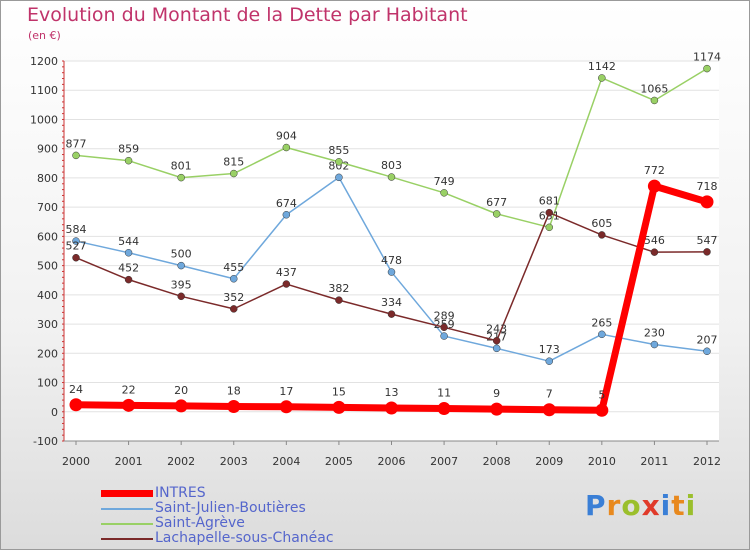 Image resolution: width=750 pixels, height=550 pixels. What do you see at coordinates (181, 284) in the screenshot?
I see `data-label: 395` at bounding box center [181, 284].